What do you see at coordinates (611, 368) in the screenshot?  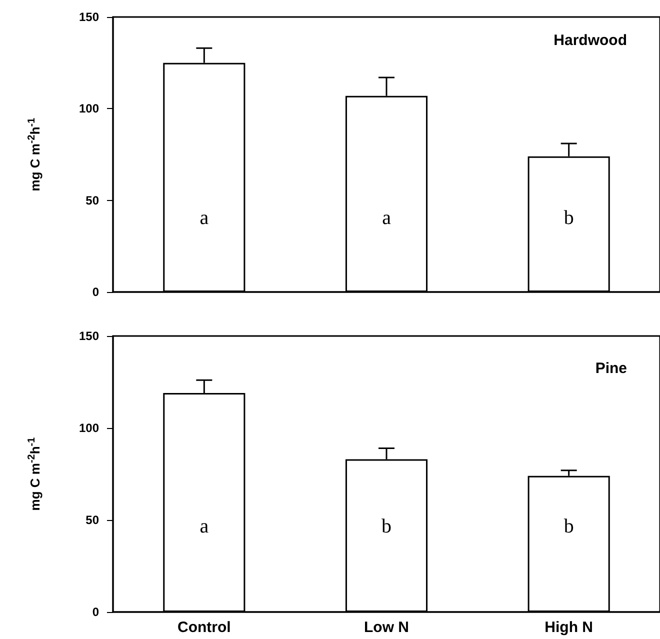 I see `text: Pine` at bounding box center [611, 368].